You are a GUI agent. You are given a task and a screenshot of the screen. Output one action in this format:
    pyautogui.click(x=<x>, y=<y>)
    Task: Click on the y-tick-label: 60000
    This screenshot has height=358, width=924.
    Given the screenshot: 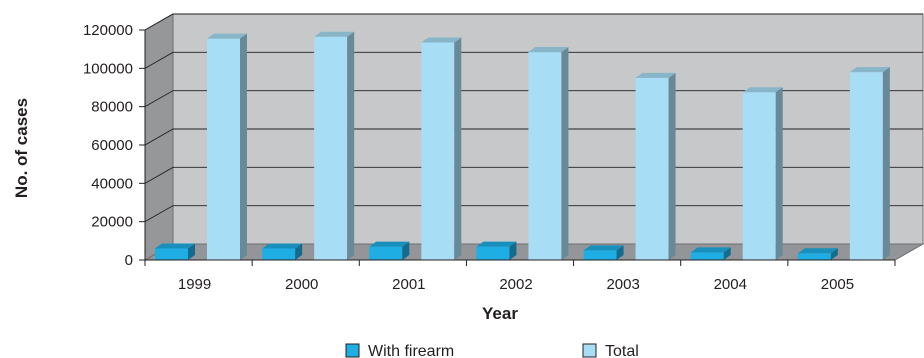 What is the action you would take?
    pyautogui.click(x=112, y=145)
    